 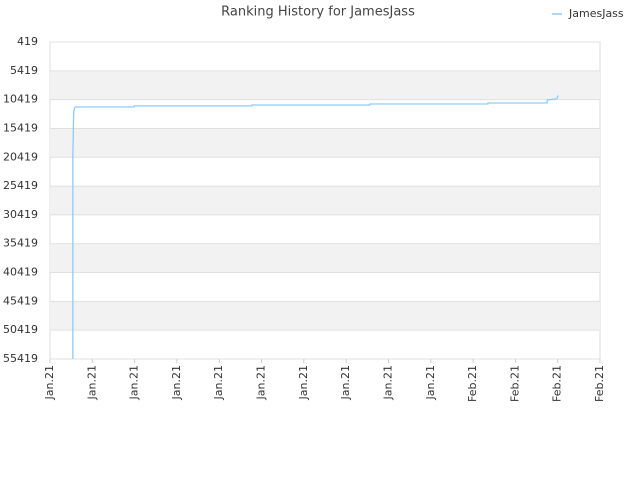 What do you see at coordinates (596, 13) in the screenshot?
I see `legend-label: JamesJass` at bounding box center [596, 13].